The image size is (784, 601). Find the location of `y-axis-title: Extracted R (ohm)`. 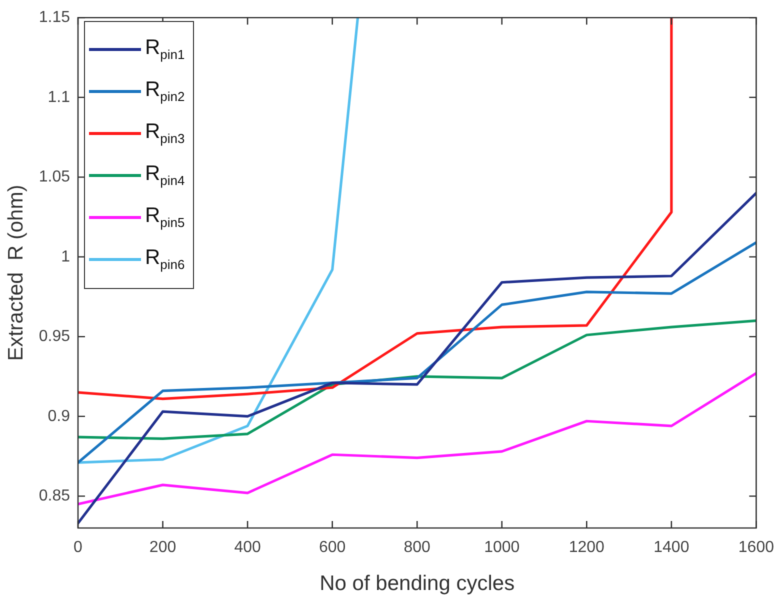

y-axis-title: Extracted R (ohm) is located at coordinates (16, 272).